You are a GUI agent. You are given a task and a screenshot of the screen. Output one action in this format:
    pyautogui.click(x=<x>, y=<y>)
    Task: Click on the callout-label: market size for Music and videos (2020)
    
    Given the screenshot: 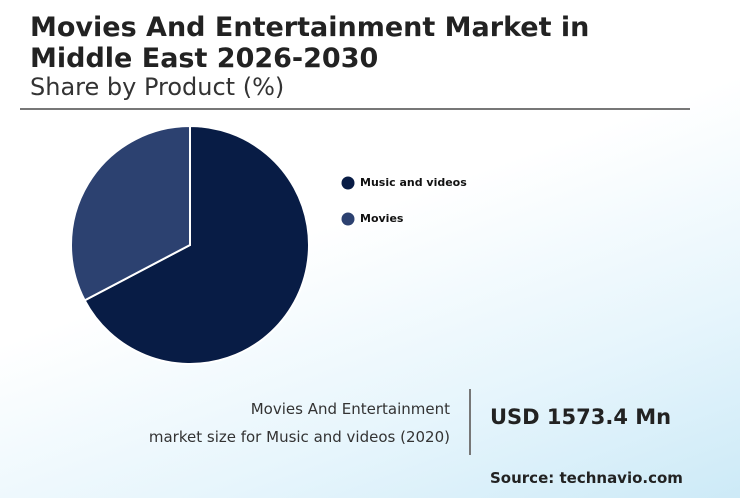 What is the action you would take?
    pyautogui.click(x=299, y=437)
    